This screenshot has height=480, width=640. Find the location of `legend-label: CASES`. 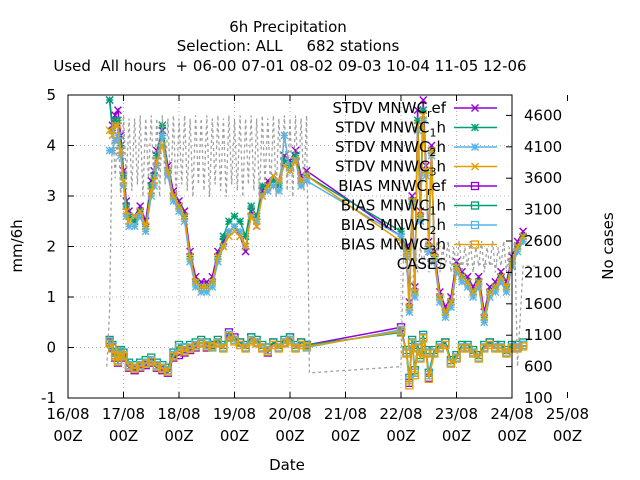

legend-label: CASES is located at coordinates (421, 264).